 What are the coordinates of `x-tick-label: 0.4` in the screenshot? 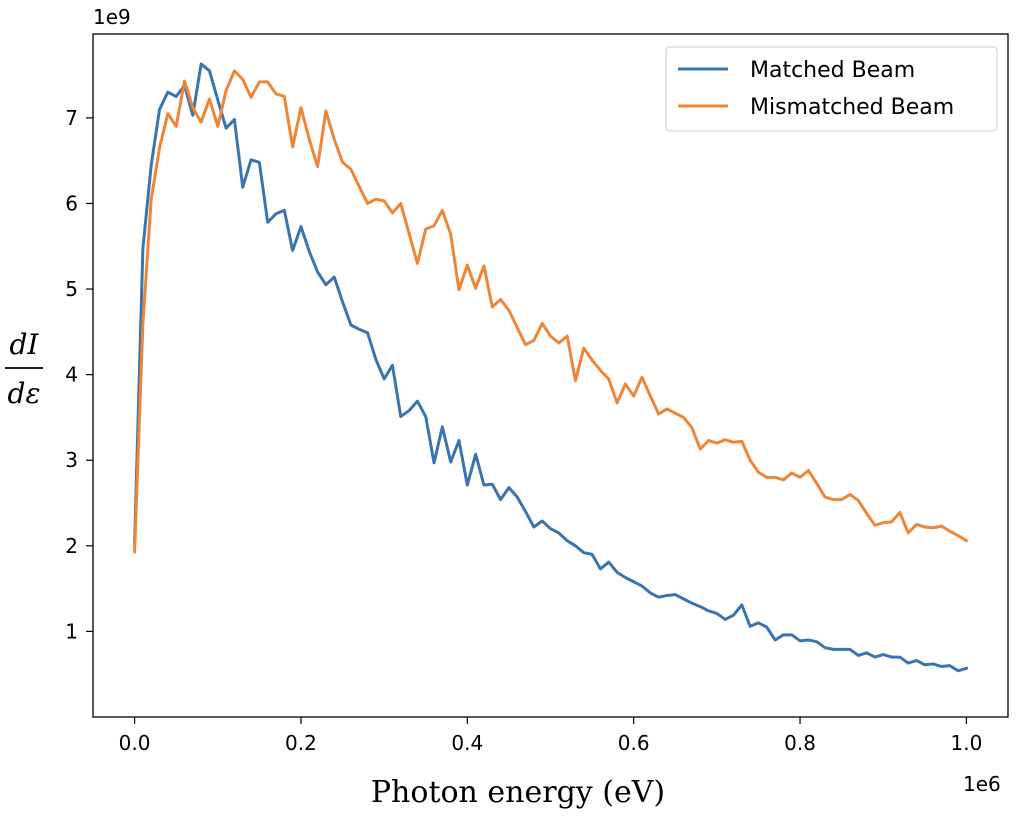 It's located at (467, 743).